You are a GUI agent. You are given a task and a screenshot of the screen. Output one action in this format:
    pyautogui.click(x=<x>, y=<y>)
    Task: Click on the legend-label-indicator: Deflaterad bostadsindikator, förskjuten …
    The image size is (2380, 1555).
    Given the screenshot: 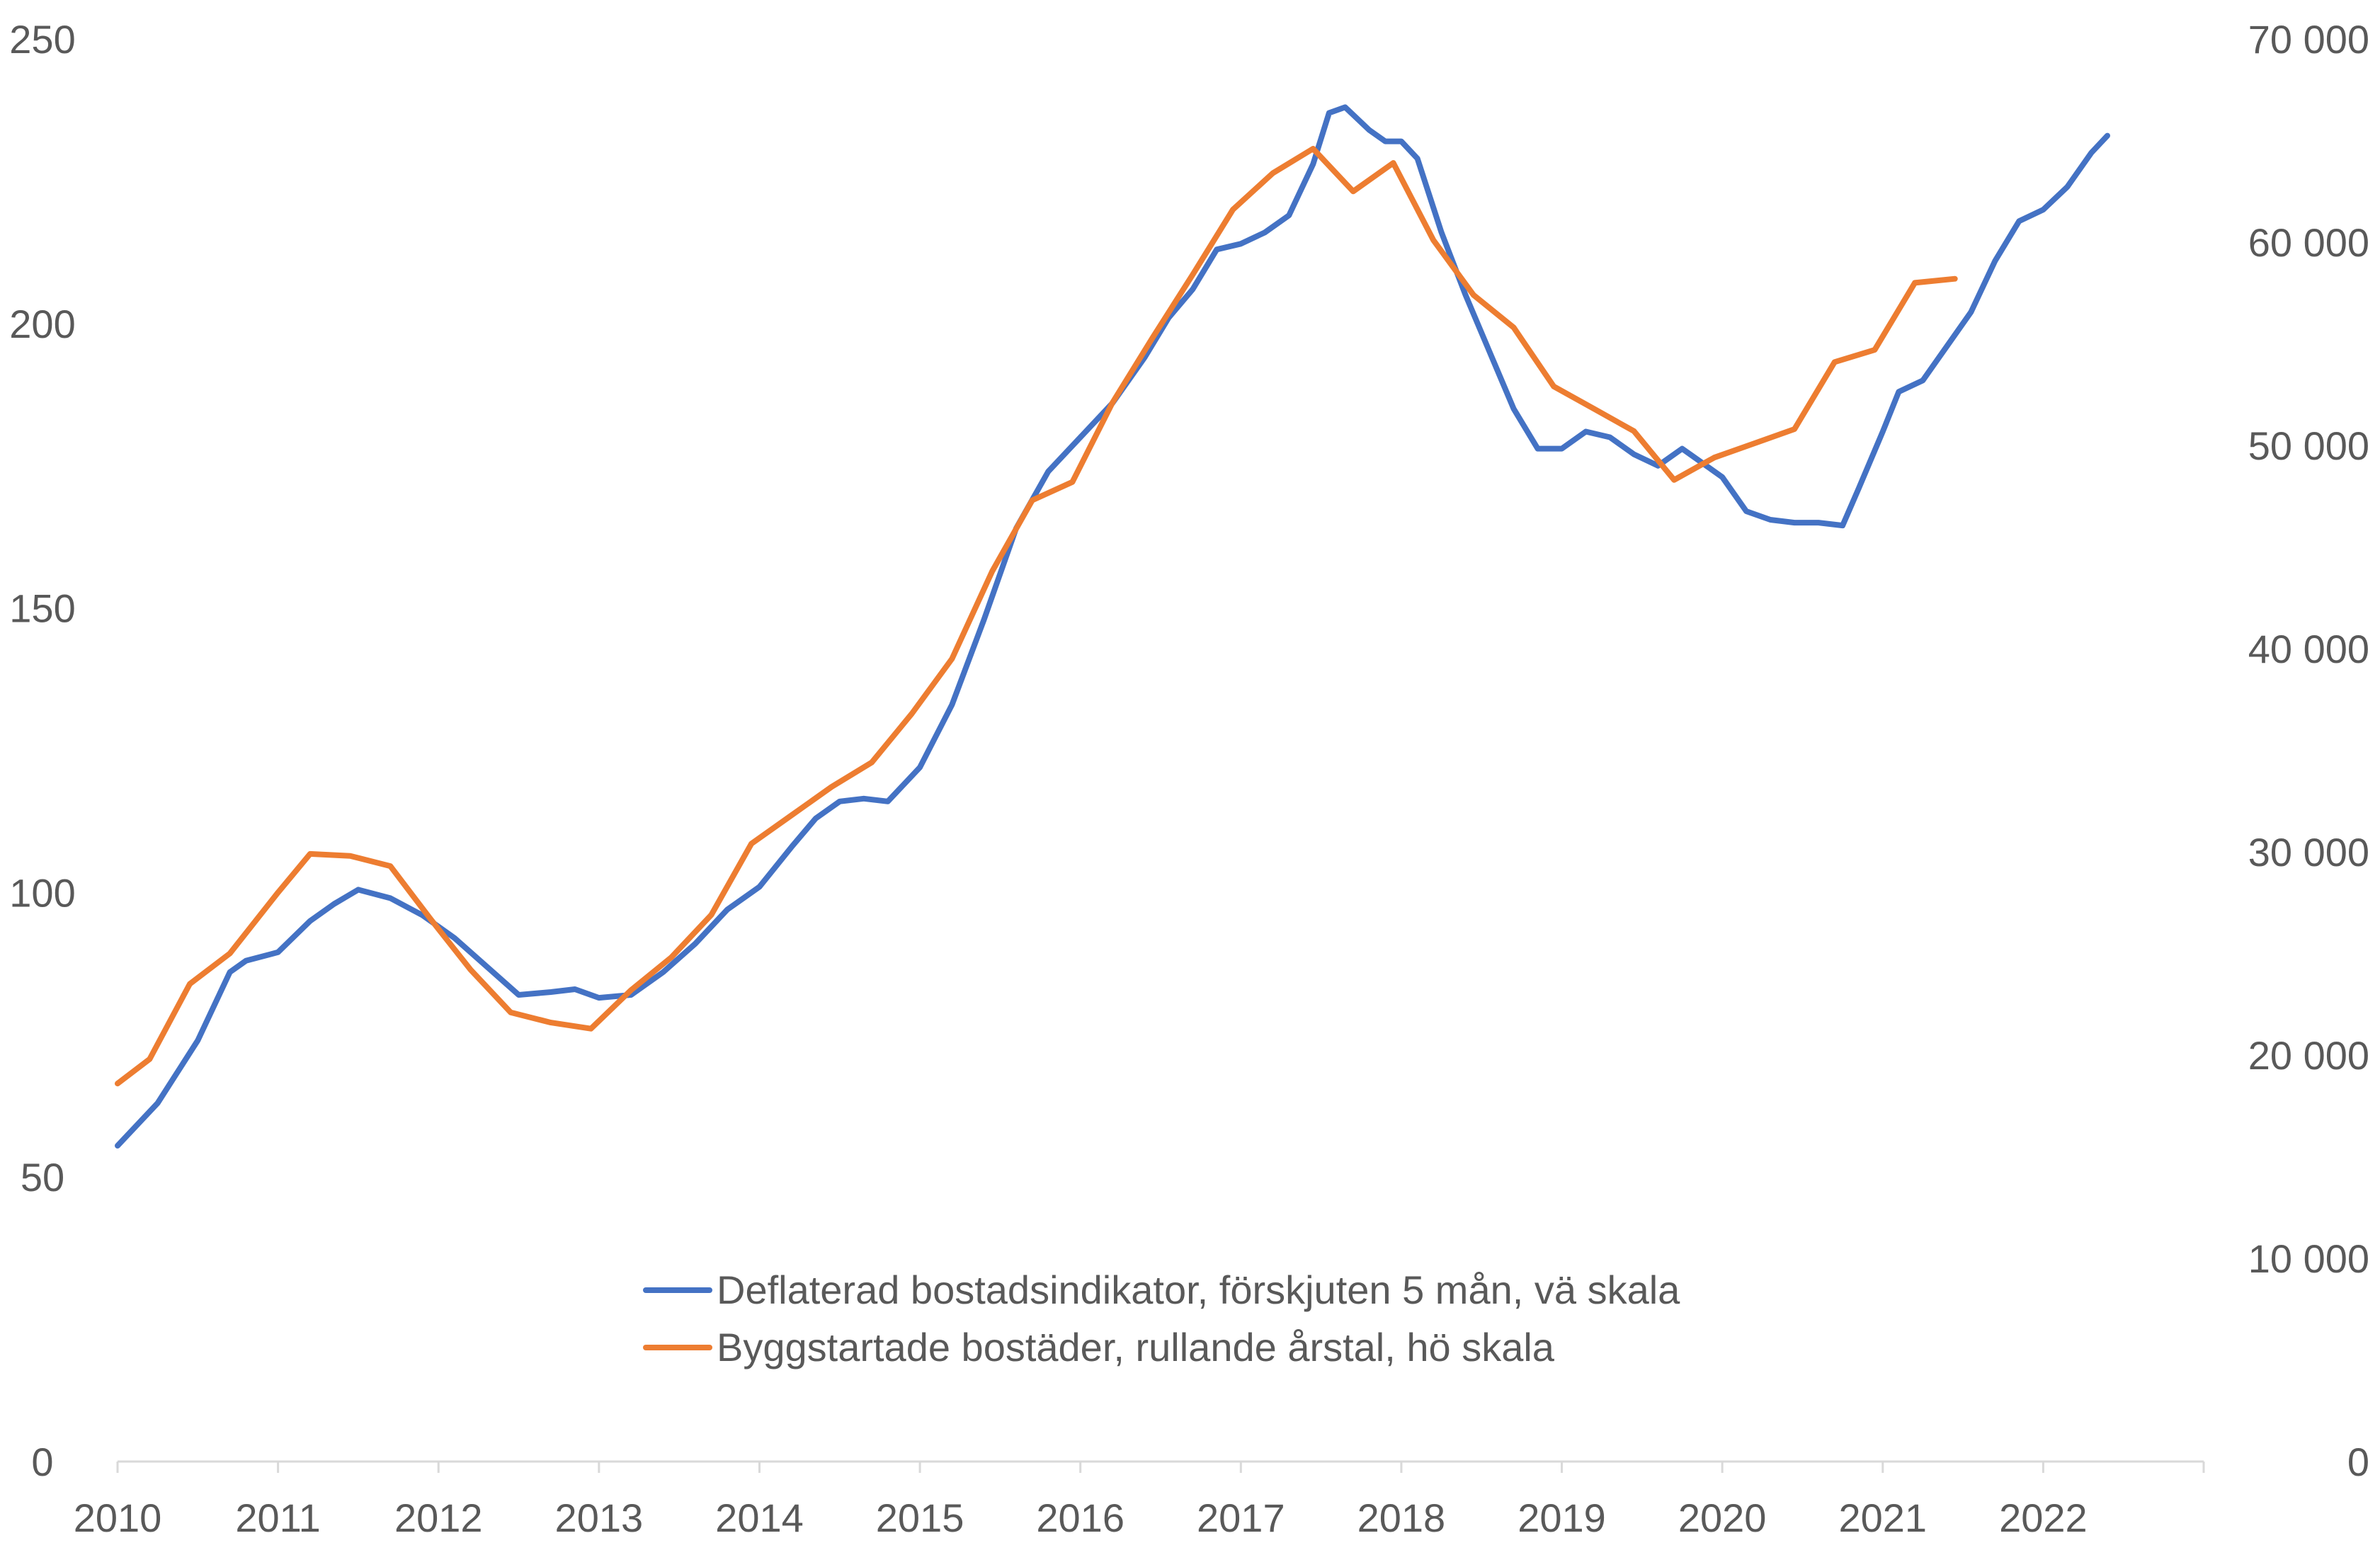 What is the action you would take?
    pyautogui.click(x=1198, y=1290)
    